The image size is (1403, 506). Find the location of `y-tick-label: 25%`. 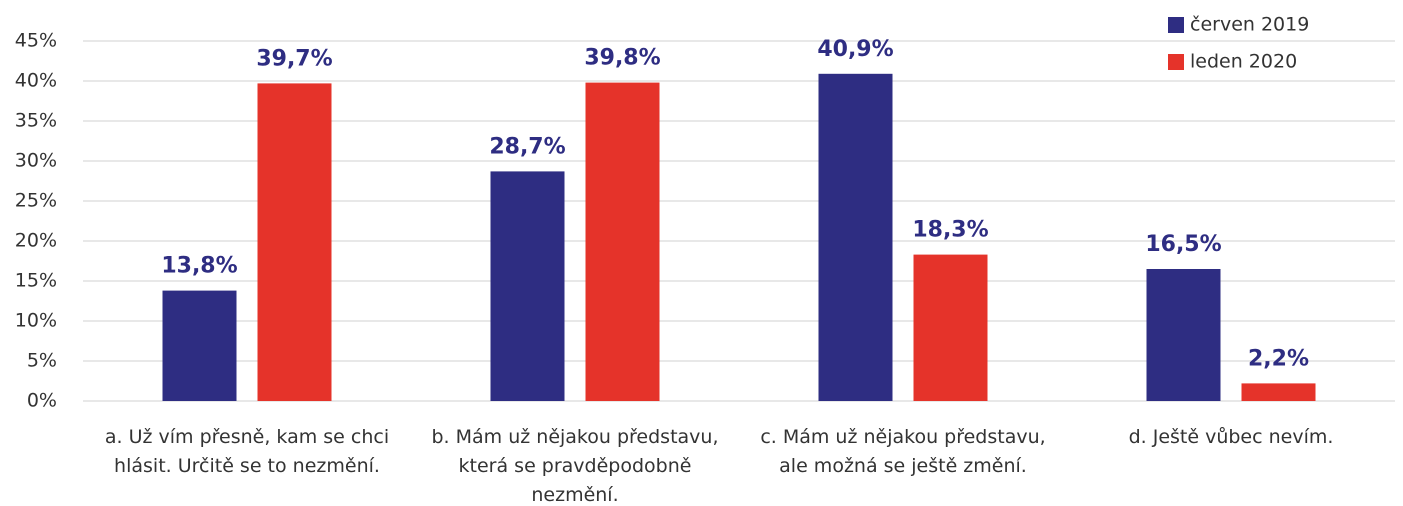

y-tick-label: 25% is located at coordinates (36, 201).